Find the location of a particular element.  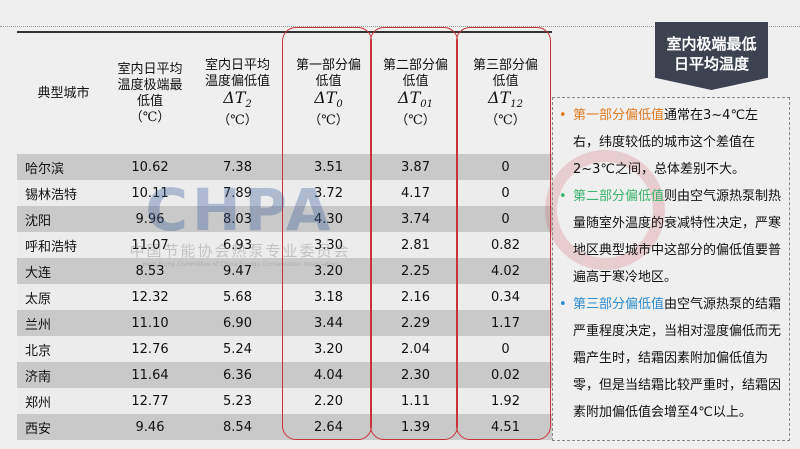

value-cell: 3.87 is located at coordinates (415, 167).